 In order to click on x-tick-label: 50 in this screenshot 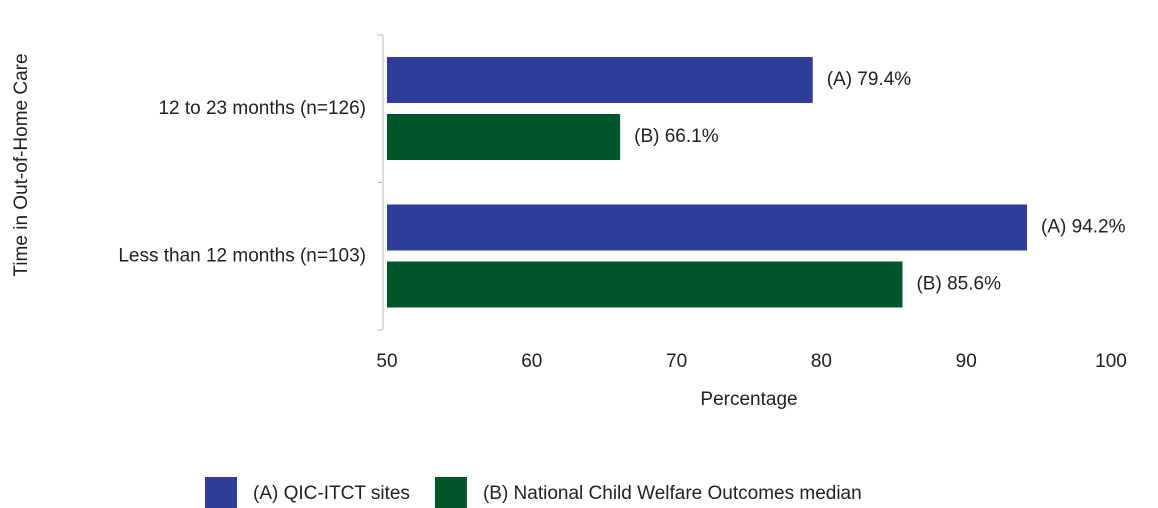, I will do `click(386, 361)`.